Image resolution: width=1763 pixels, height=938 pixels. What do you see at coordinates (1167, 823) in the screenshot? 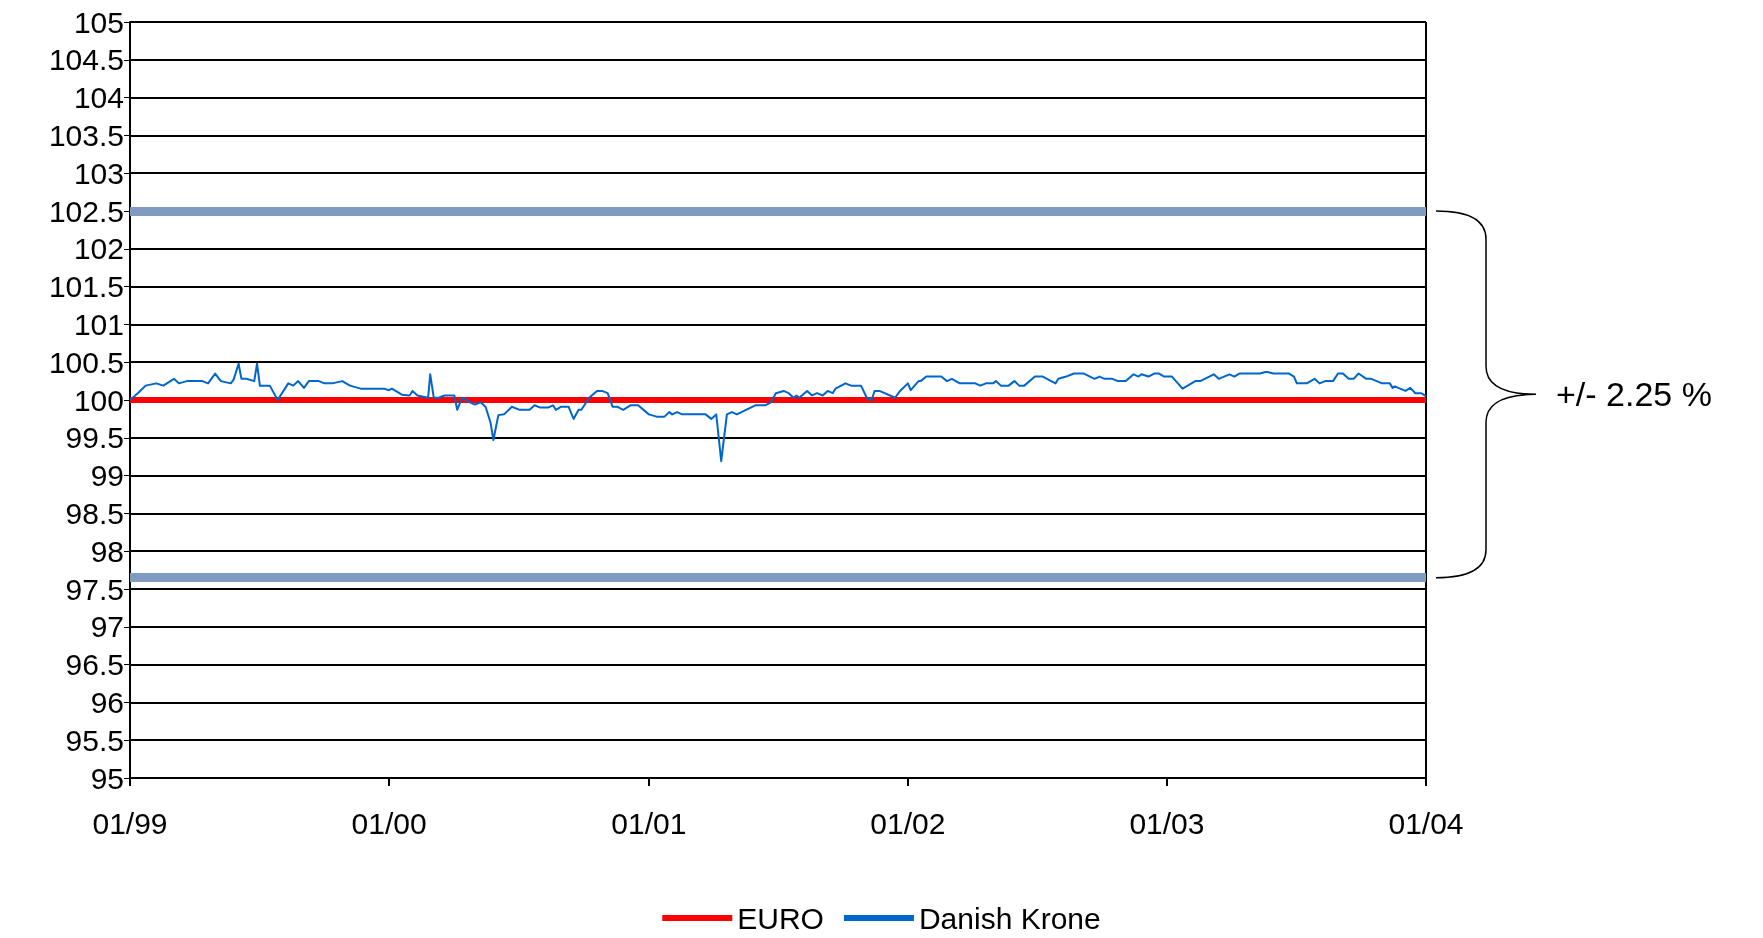
I see `x-tick-label: 01/03` at bounding box center [1167, 823].